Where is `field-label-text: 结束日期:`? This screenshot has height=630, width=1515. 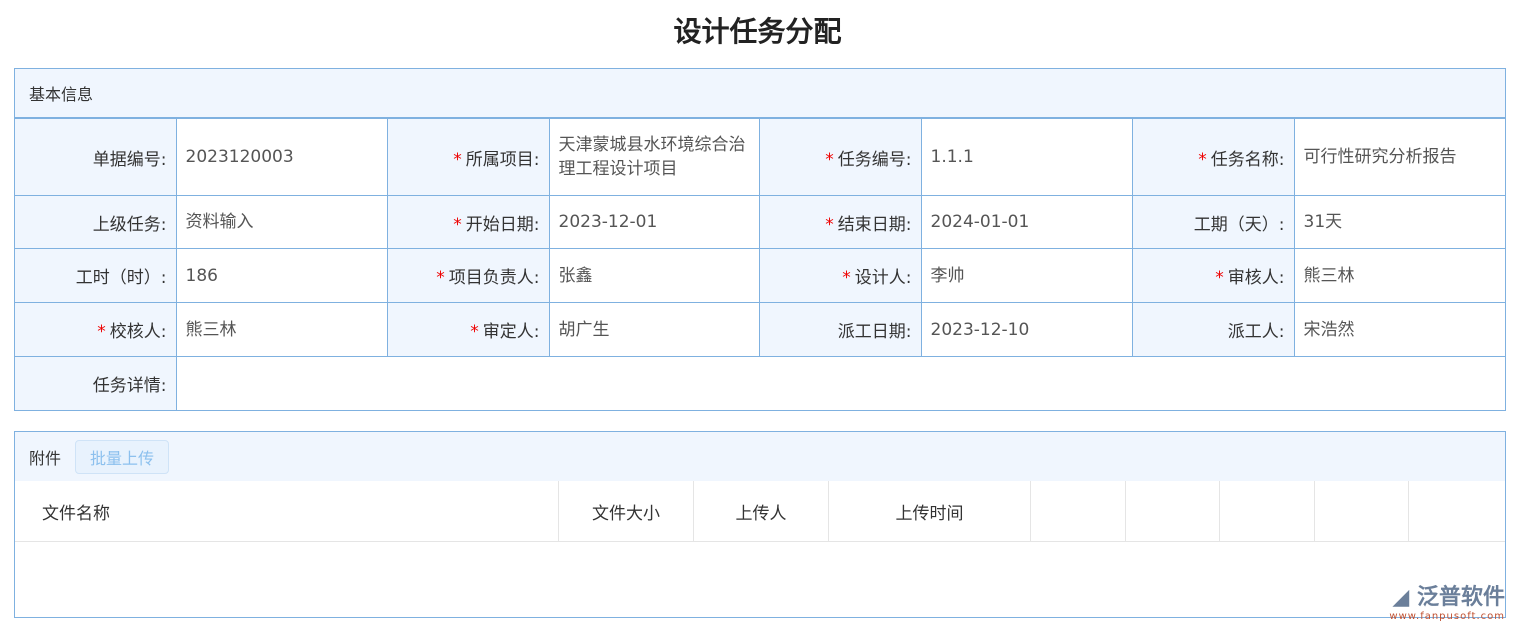
field-label-text: 结束日期: is located at coordinates (874, 224).